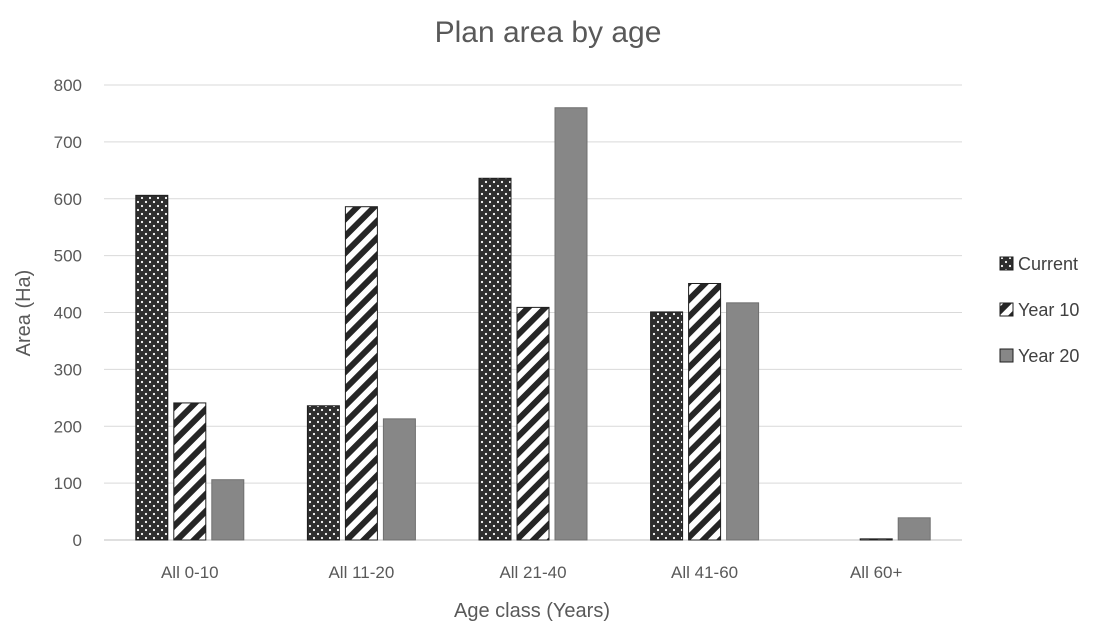  What do you see at coordinates (24, 313) in the screenshot?
I see `y-axis-title: Area (Ha)` at bounding box center [24, 313].